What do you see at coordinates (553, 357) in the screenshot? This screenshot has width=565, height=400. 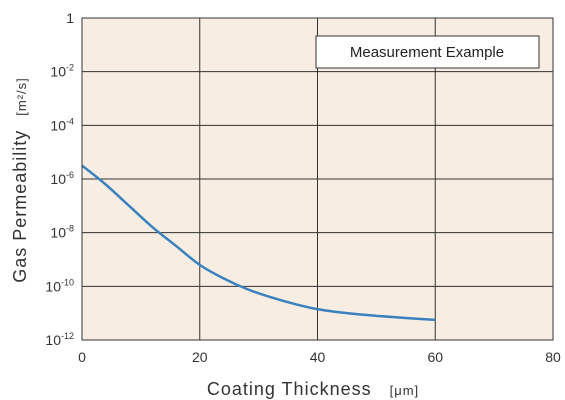 I see `x-tick-label-80: 80` at bounding box center [553, 357].